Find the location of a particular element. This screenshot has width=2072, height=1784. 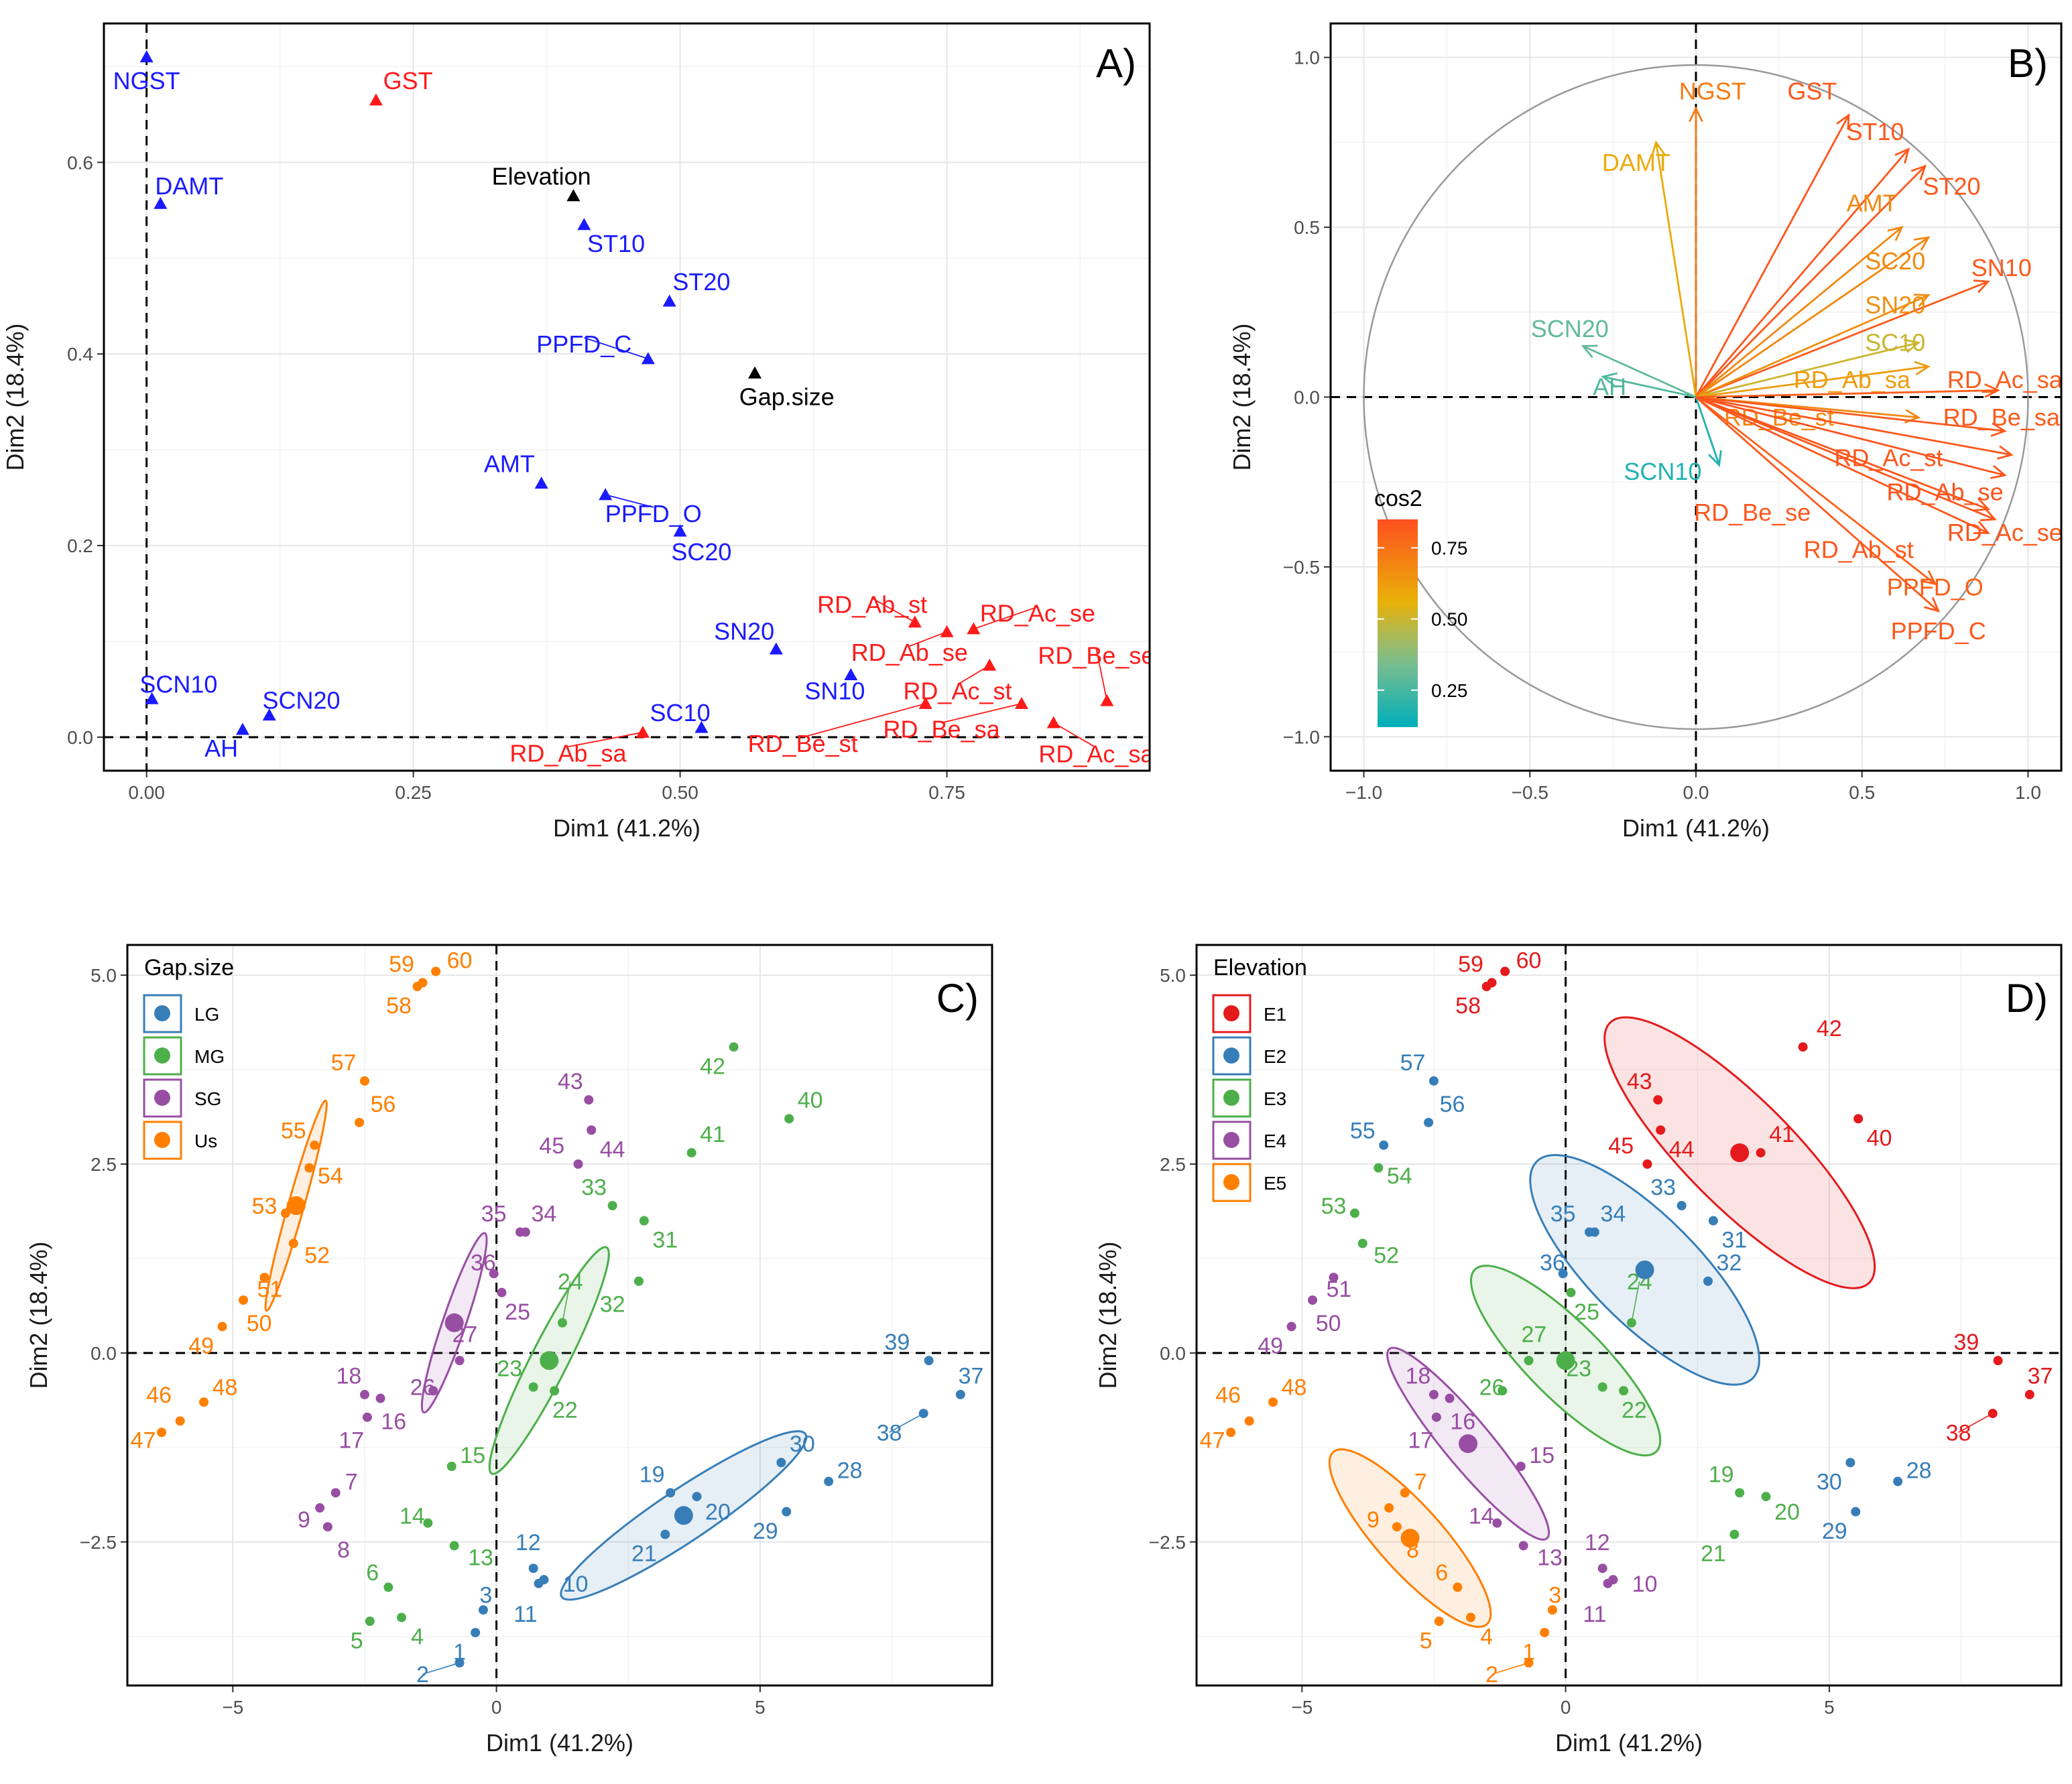

x-tick-label: 0.00 is located at coordinates (146, 792).